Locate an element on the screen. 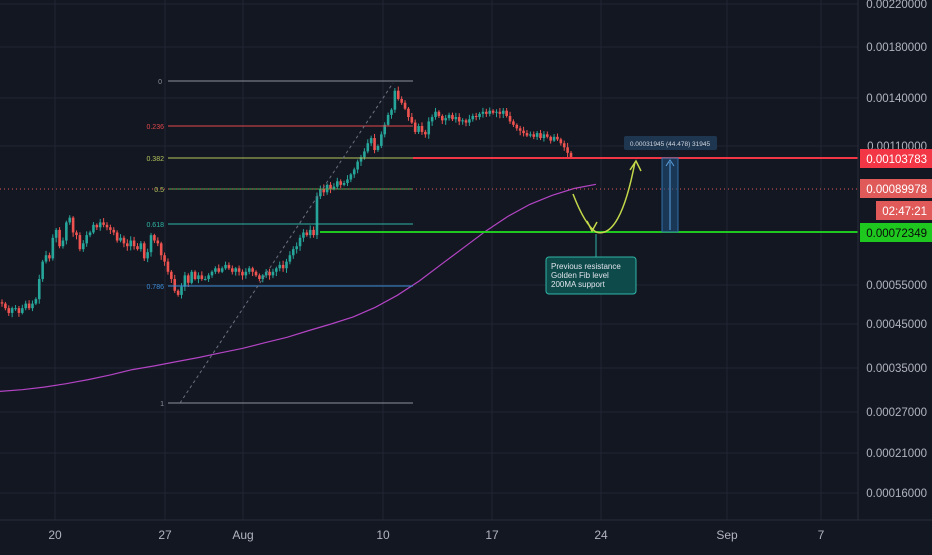 The width and height of the screenshot is (932, 555). x-tick: Sep is located at coordinates (727, 535).